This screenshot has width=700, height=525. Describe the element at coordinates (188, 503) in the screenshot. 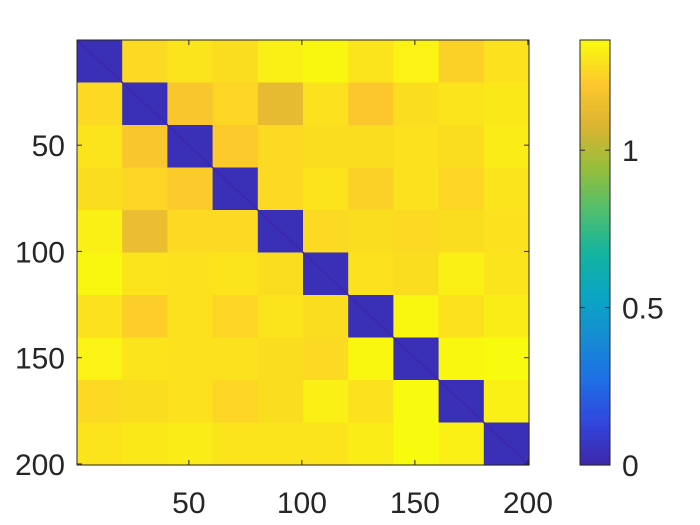

I see `x-tick-label: 50` at that location.